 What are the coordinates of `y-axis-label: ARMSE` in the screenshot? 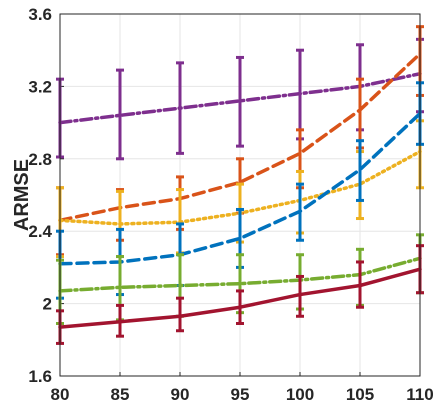 It's located at (22, 195).